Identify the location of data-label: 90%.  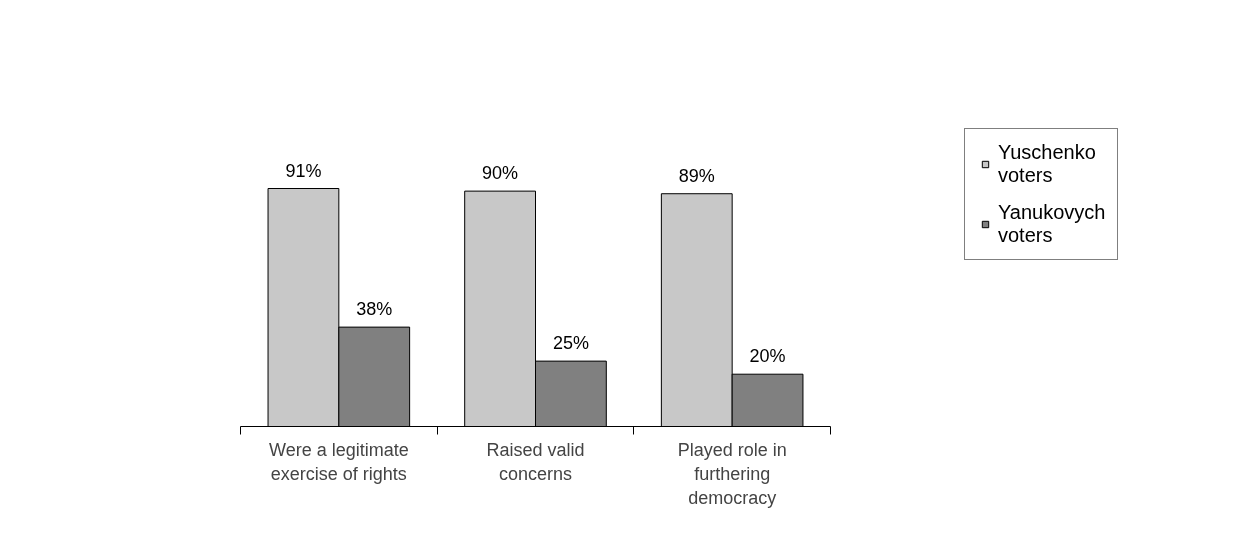
(500, 173).